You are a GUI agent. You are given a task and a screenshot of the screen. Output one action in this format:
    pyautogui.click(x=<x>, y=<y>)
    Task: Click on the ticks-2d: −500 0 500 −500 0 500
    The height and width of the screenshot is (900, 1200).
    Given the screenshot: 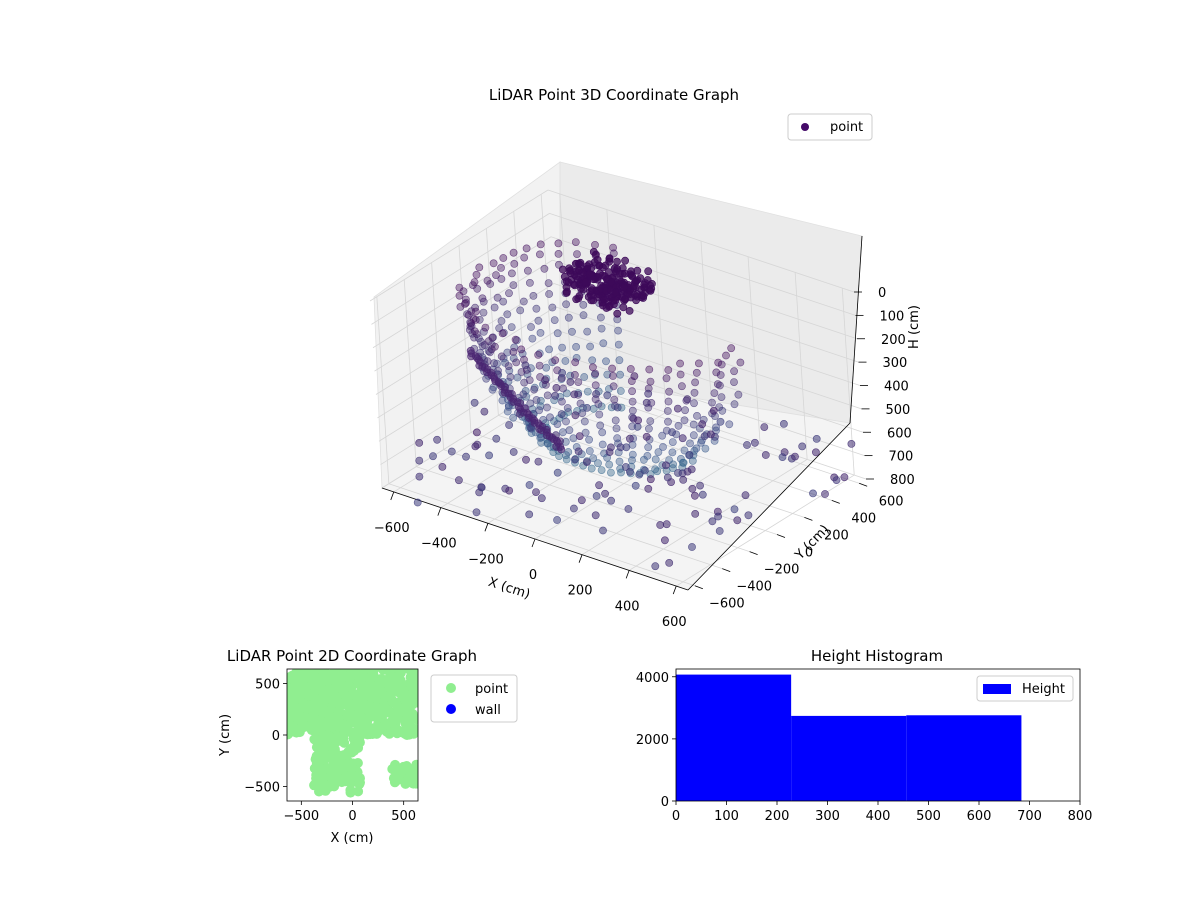 What is the action you would take?
    pyautogui.click(x=330, y=750)
    